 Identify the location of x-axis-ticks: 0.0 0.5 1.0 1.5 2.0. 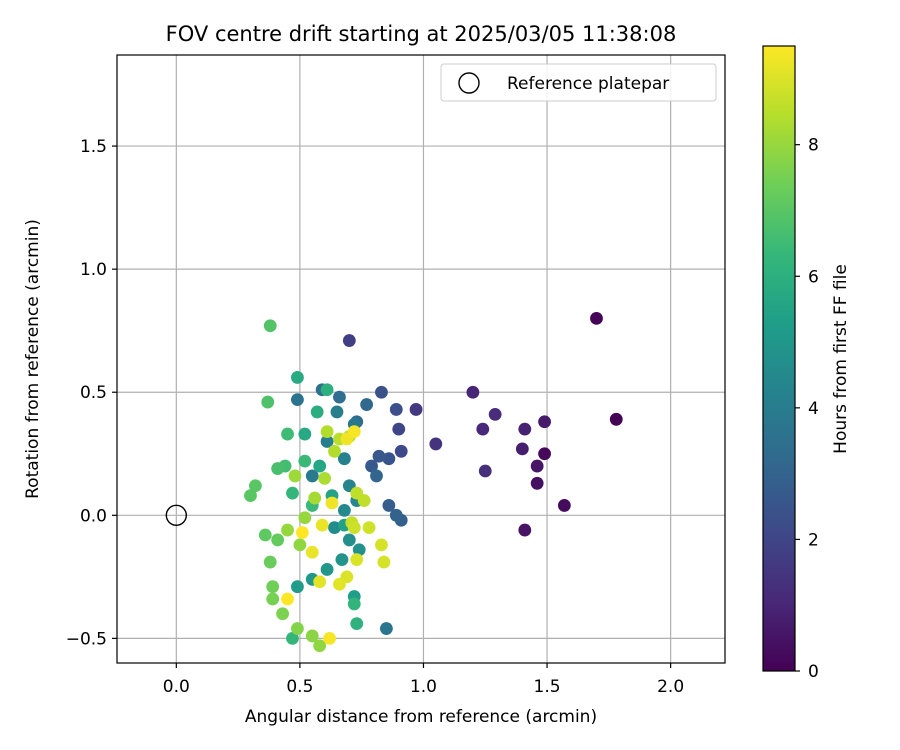
(423, 680).